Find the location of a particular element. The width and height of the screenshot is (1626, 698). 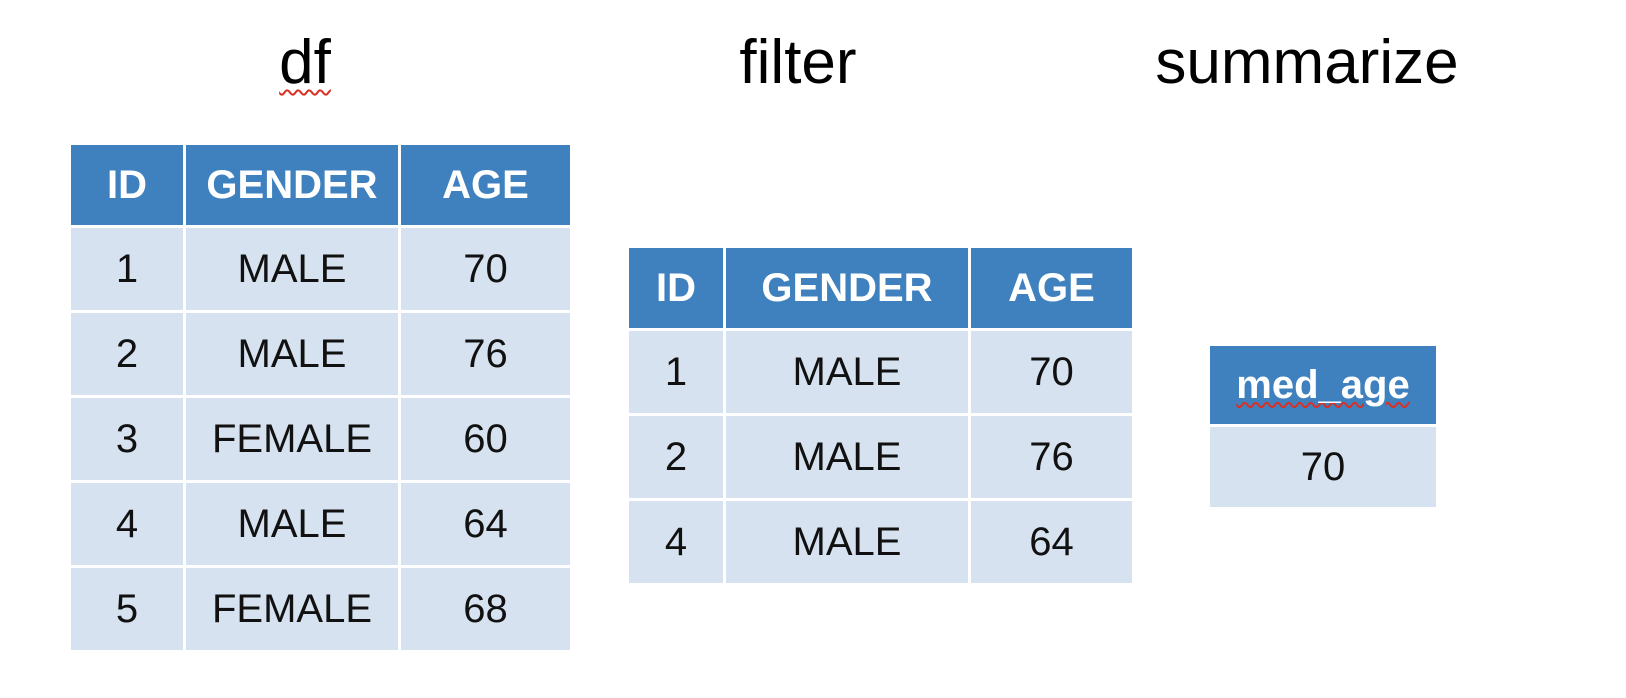

filter-title: filter is located at coordinates (798, 62).